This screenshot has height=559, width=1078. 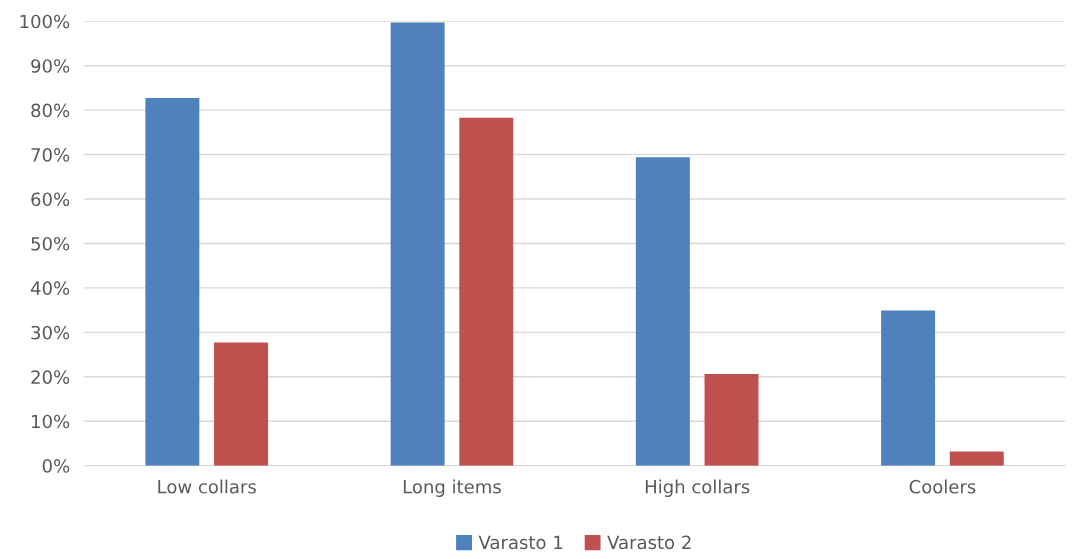 I want to click on y-tick-label: 30%, so click(x=50, y=332).